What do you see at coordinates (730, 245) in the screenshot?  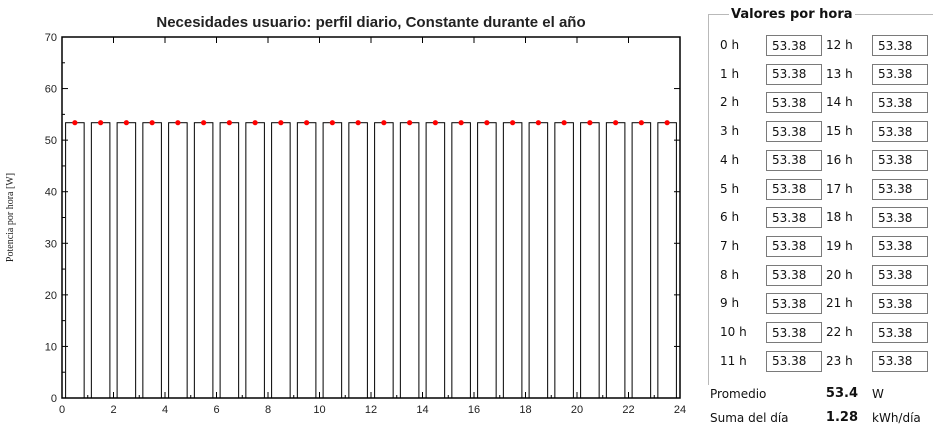 I see `hour-label-7: 7 h` at bounding box center [730, 245].